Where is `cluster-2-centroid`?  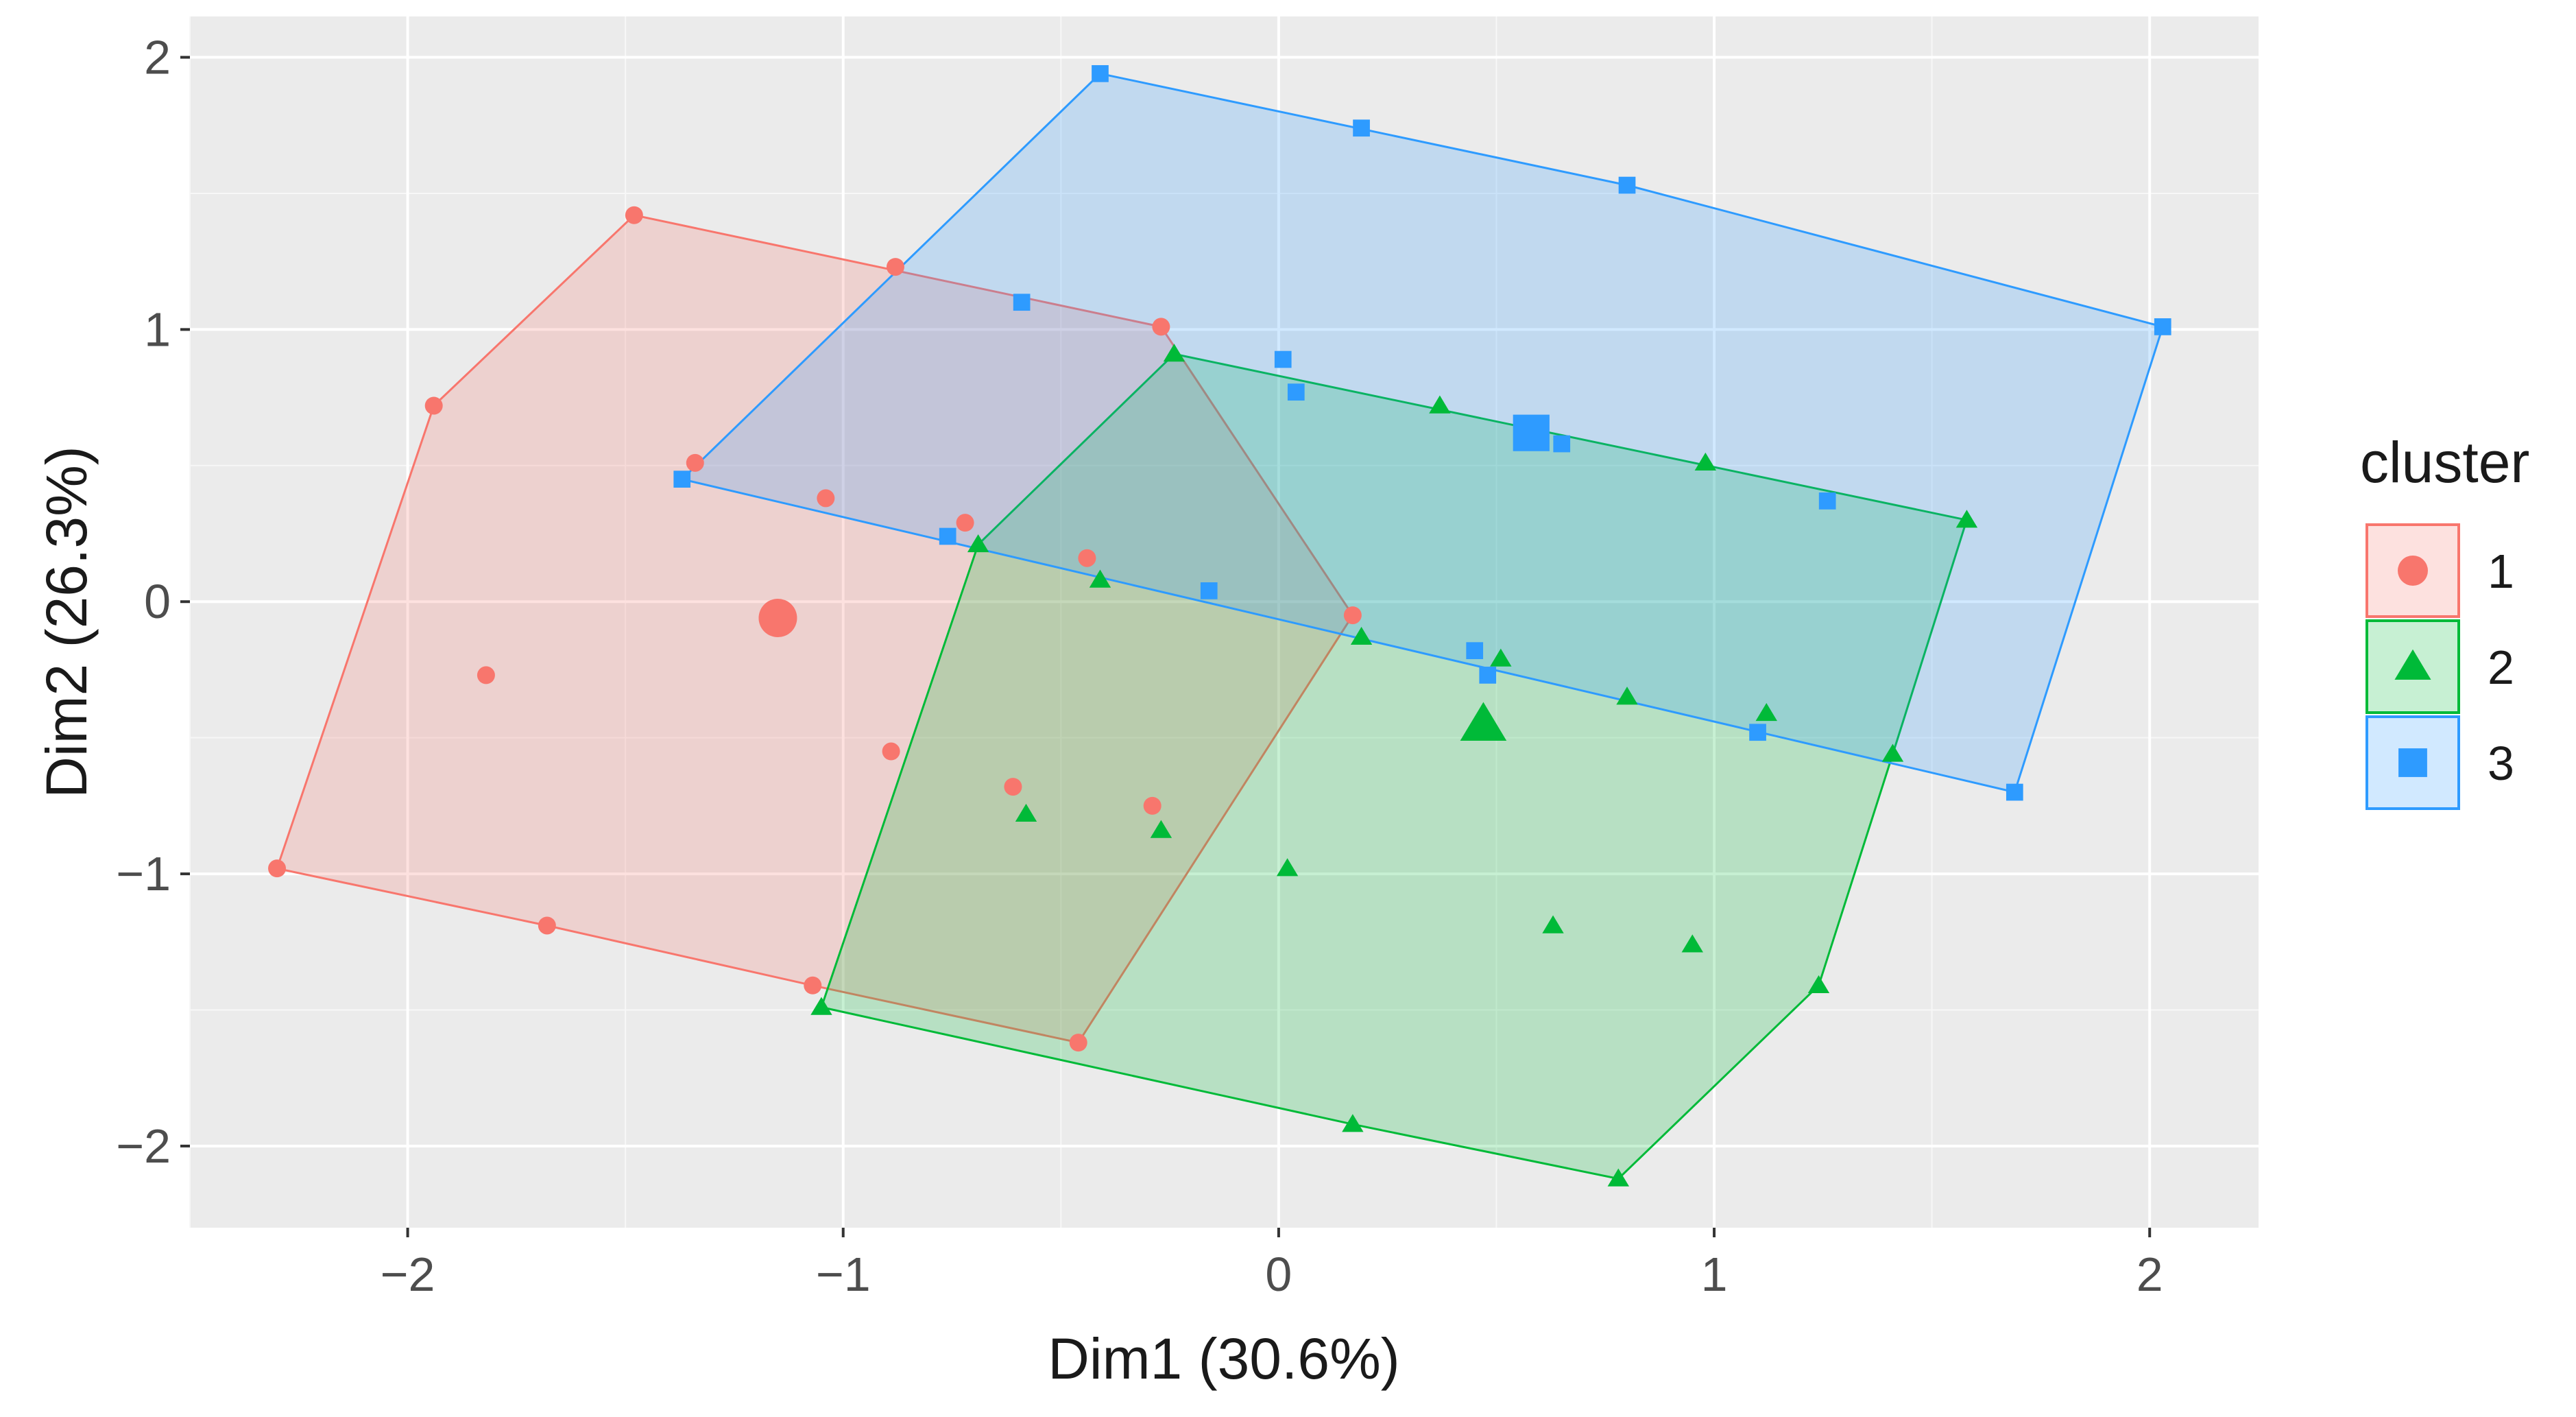 cluster-2-centroid is located at coordinates (1483, 721).